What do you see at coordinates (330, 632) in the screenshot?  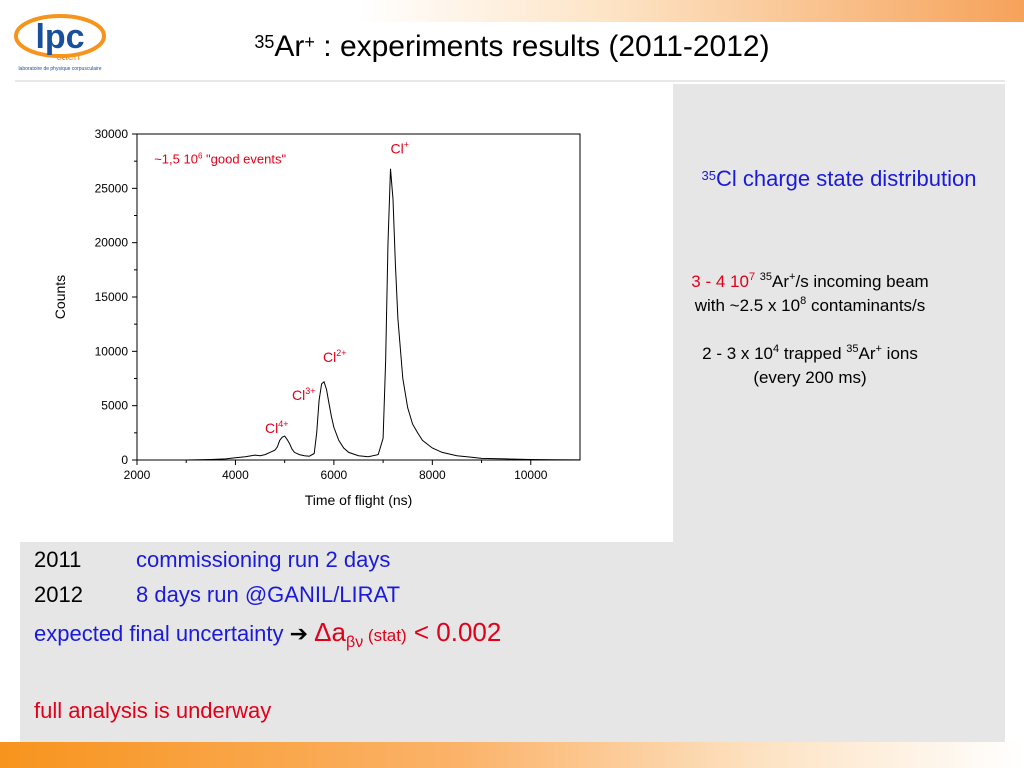 I see `delta-a: Δa` at bounding box center [330, 632].